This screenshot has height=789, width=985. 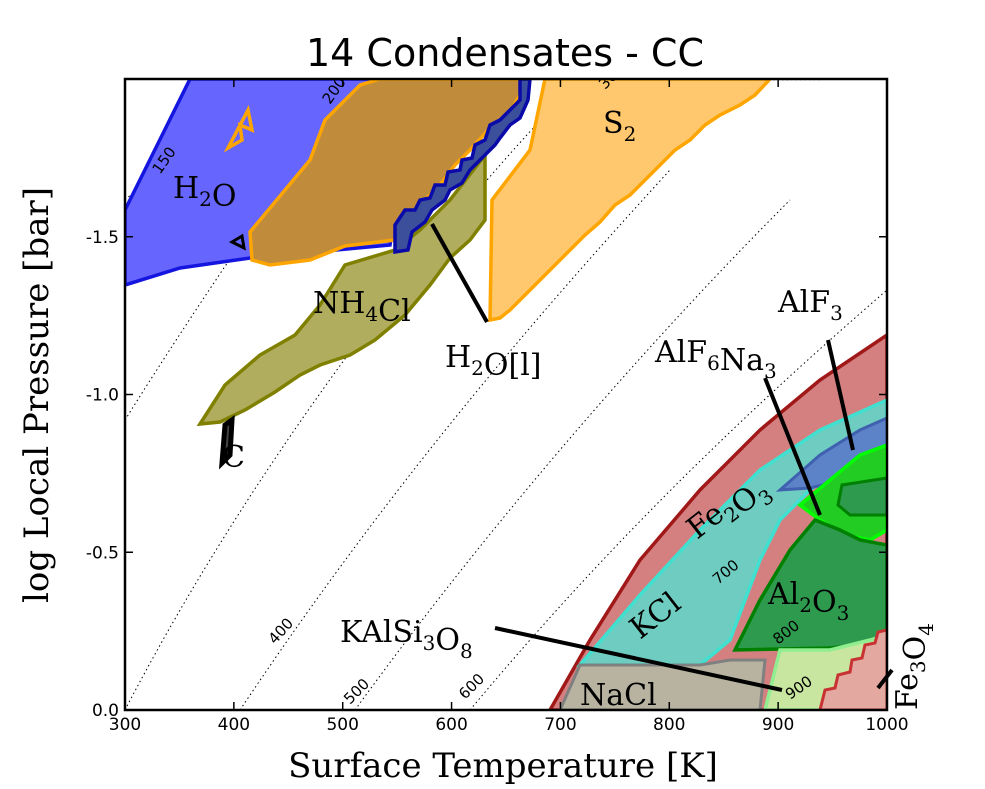 What do you see at coordinates (792, 446) in the screenshot?
I see `leader-AlF6Na3` at bounding box center [792, 446].